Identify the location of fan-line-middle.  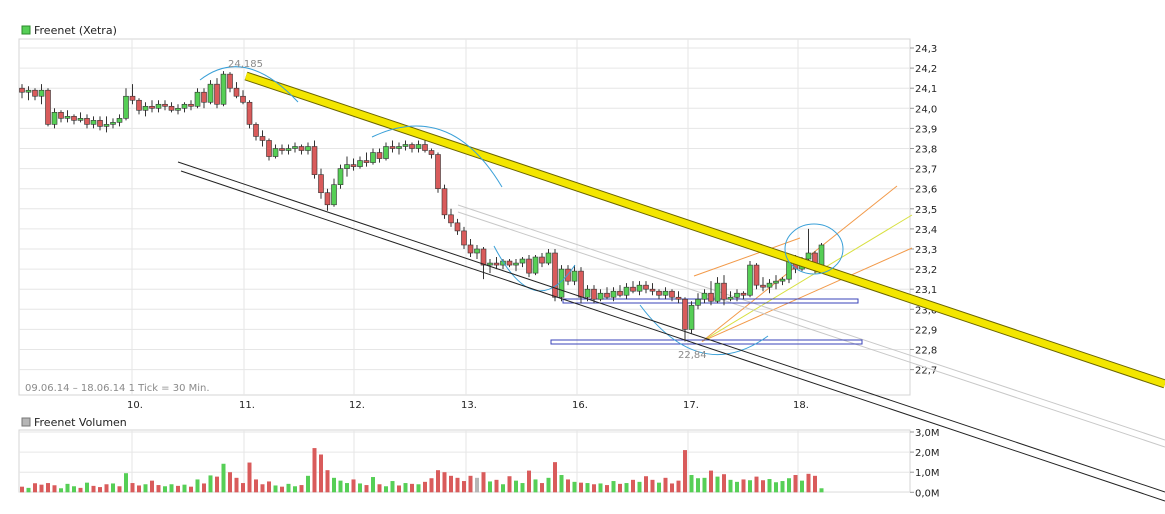
(807, 278).